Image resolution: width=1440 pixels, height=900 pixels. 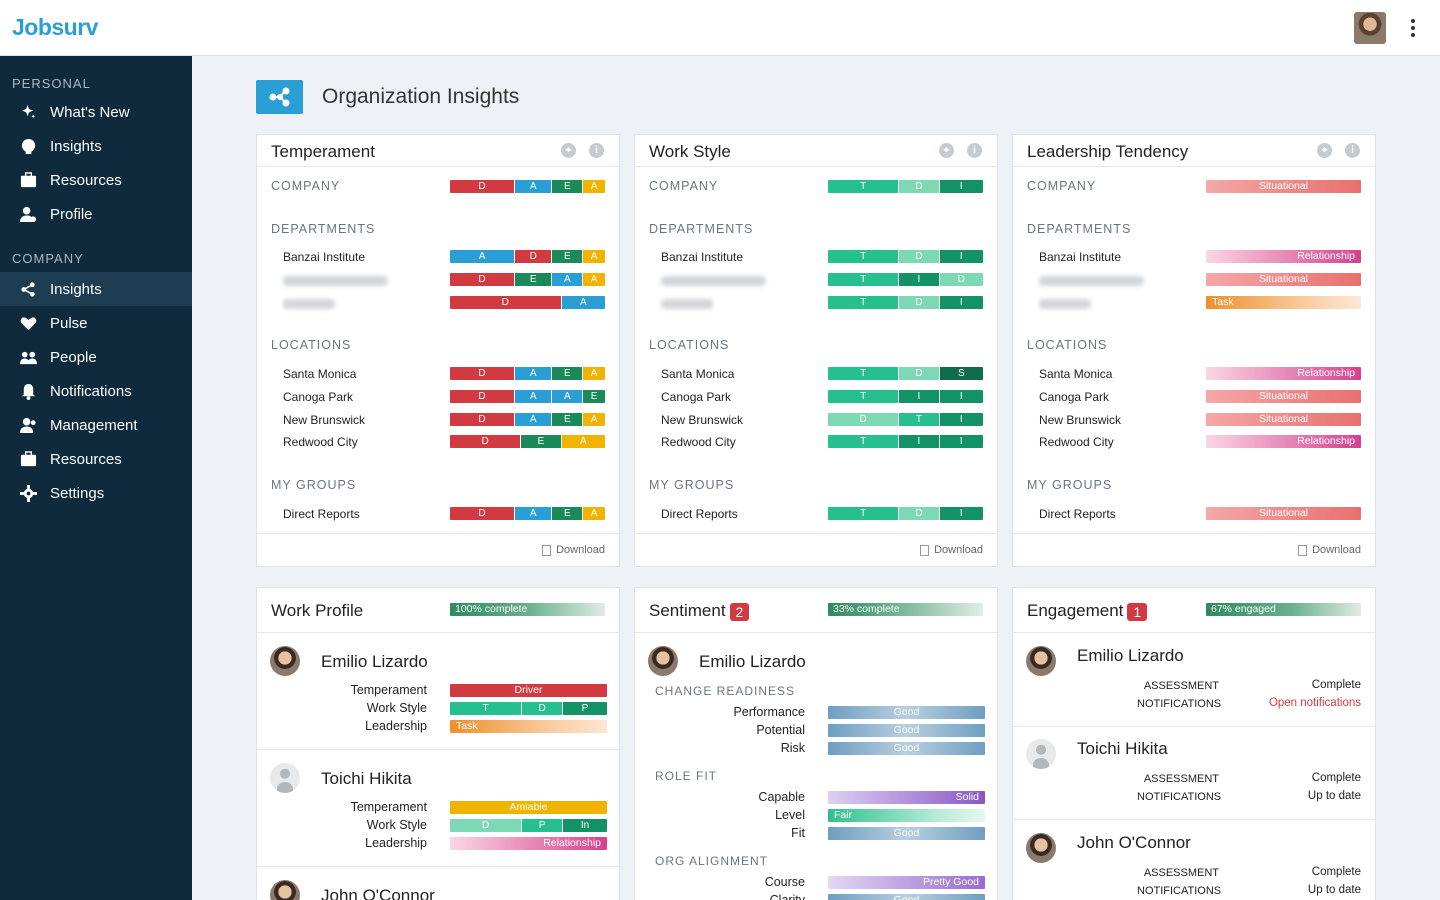 I want to click on sidebar-item-company-resources: Resources, so click(x=96, y=459).